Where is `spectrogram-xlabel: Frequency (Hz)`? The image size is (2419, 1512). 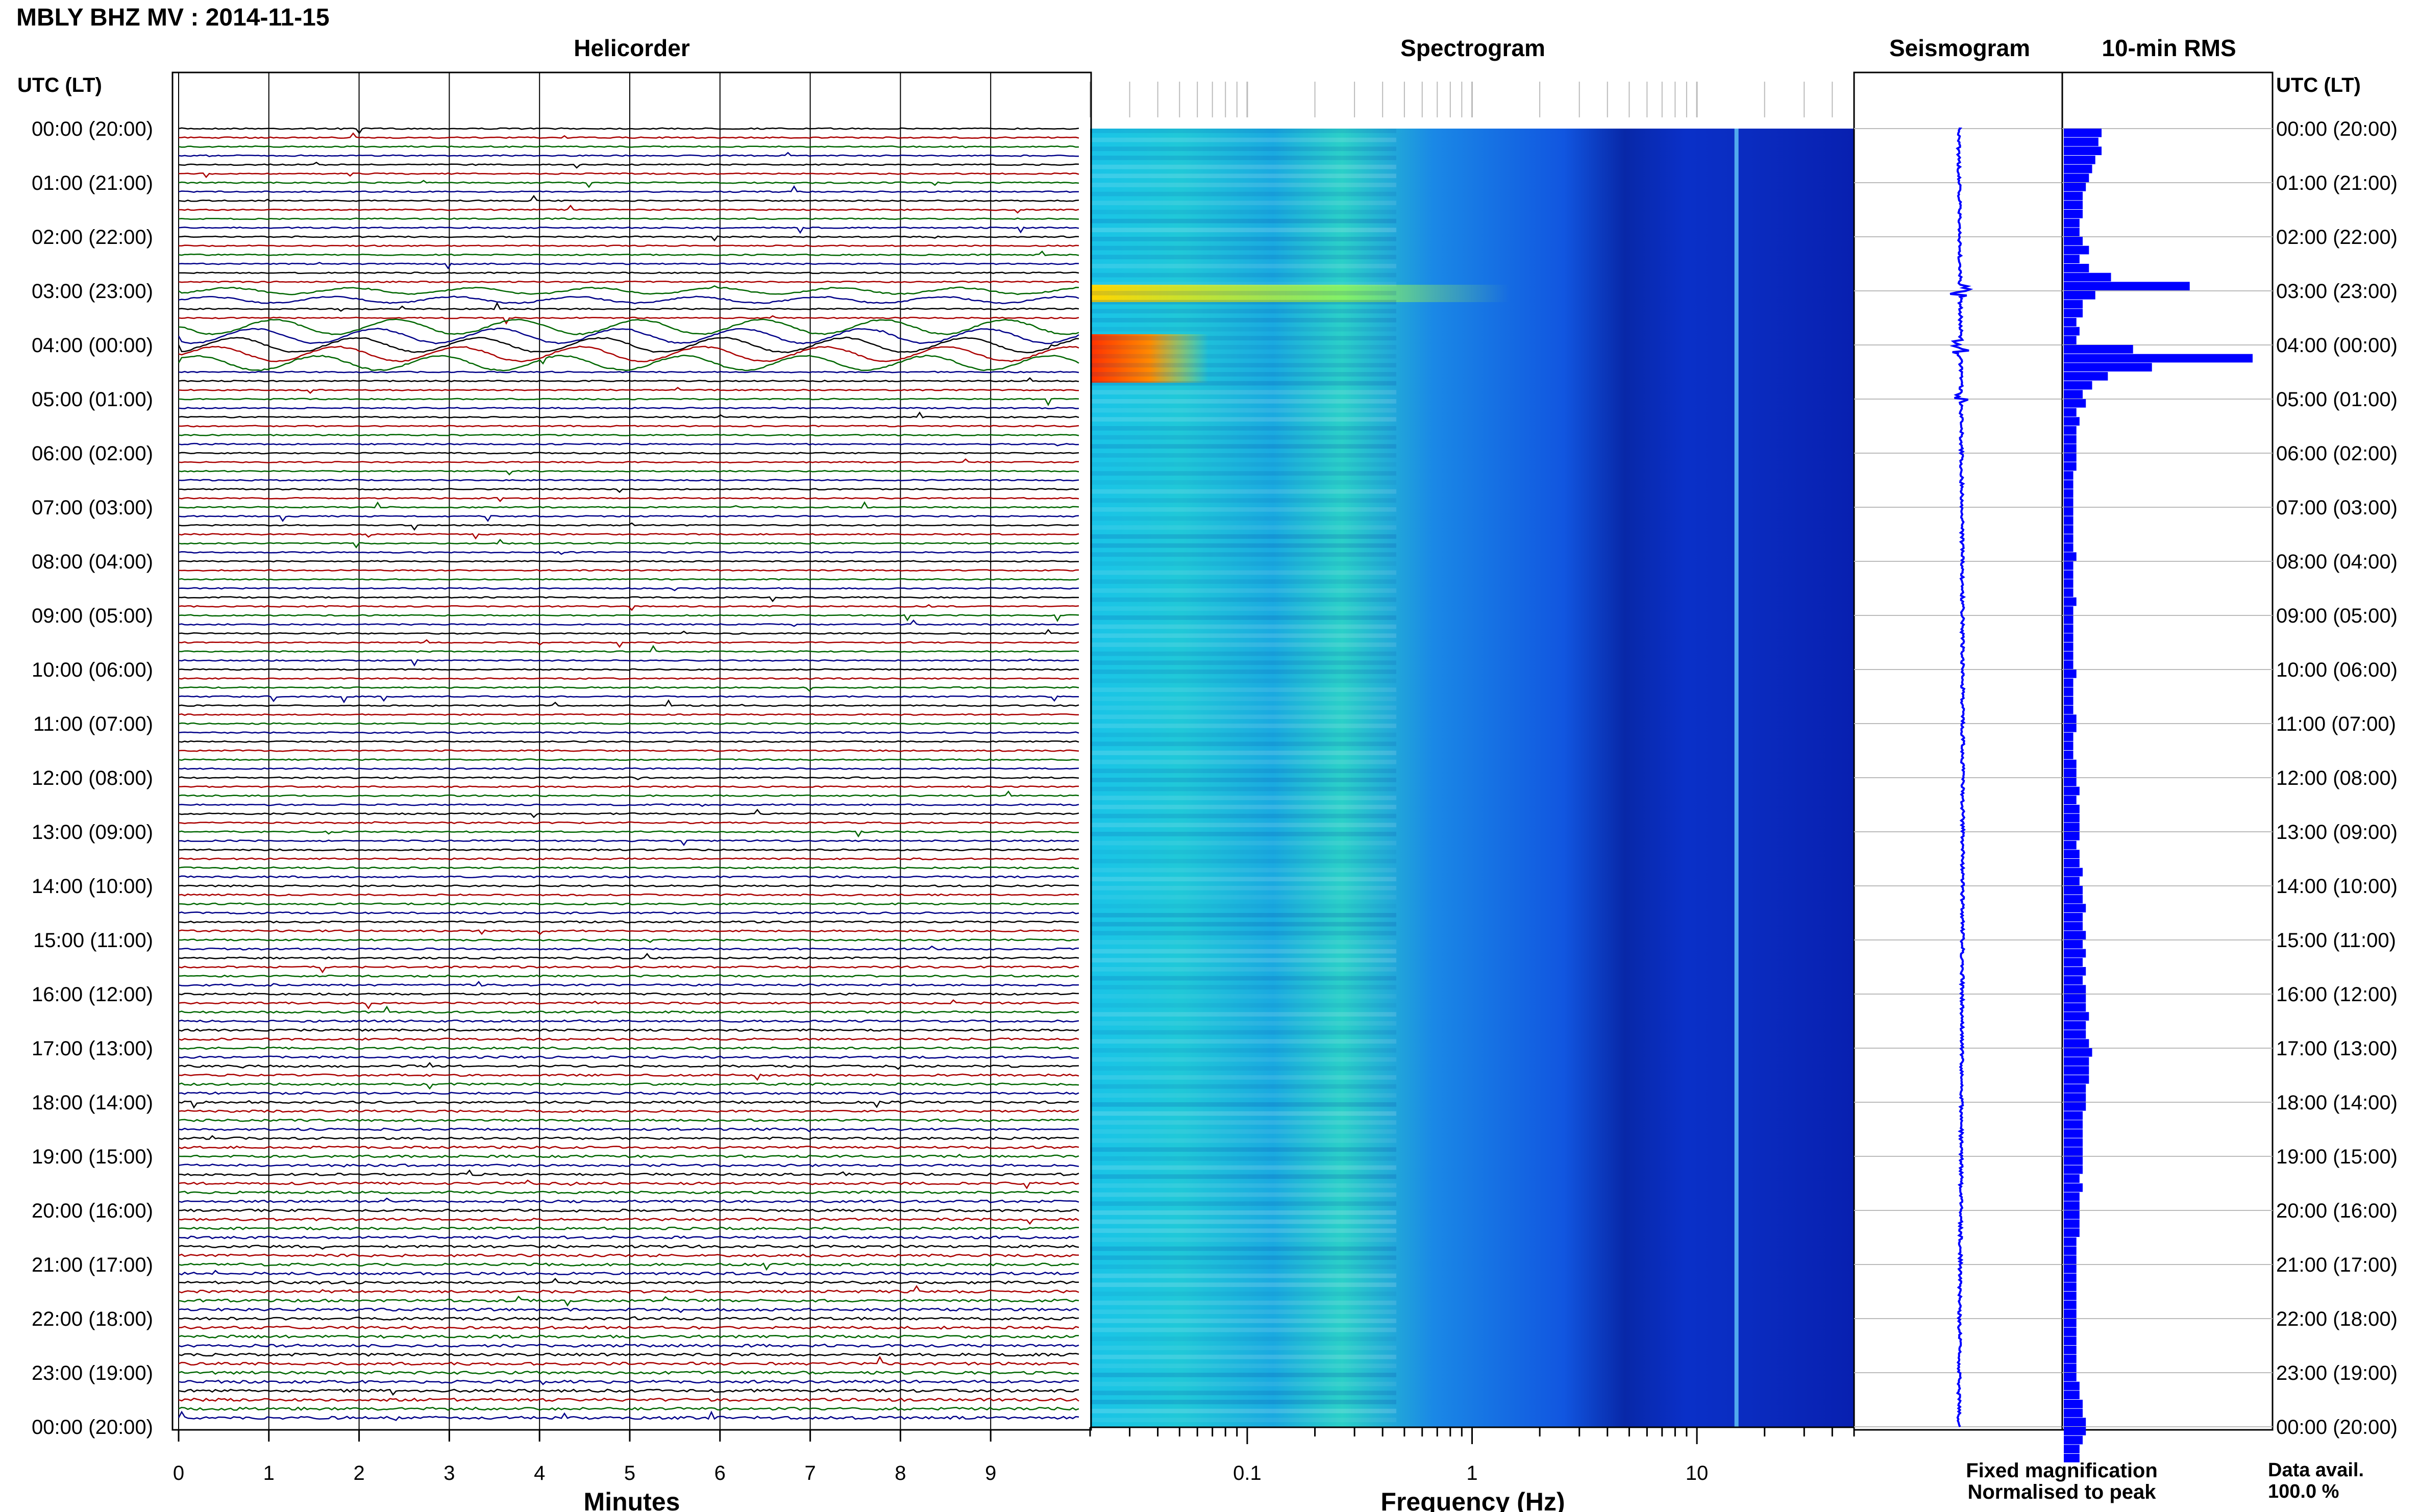 spectrogram-xlabel: Frequency (Hz) is located at coordinates (1472, 1500).